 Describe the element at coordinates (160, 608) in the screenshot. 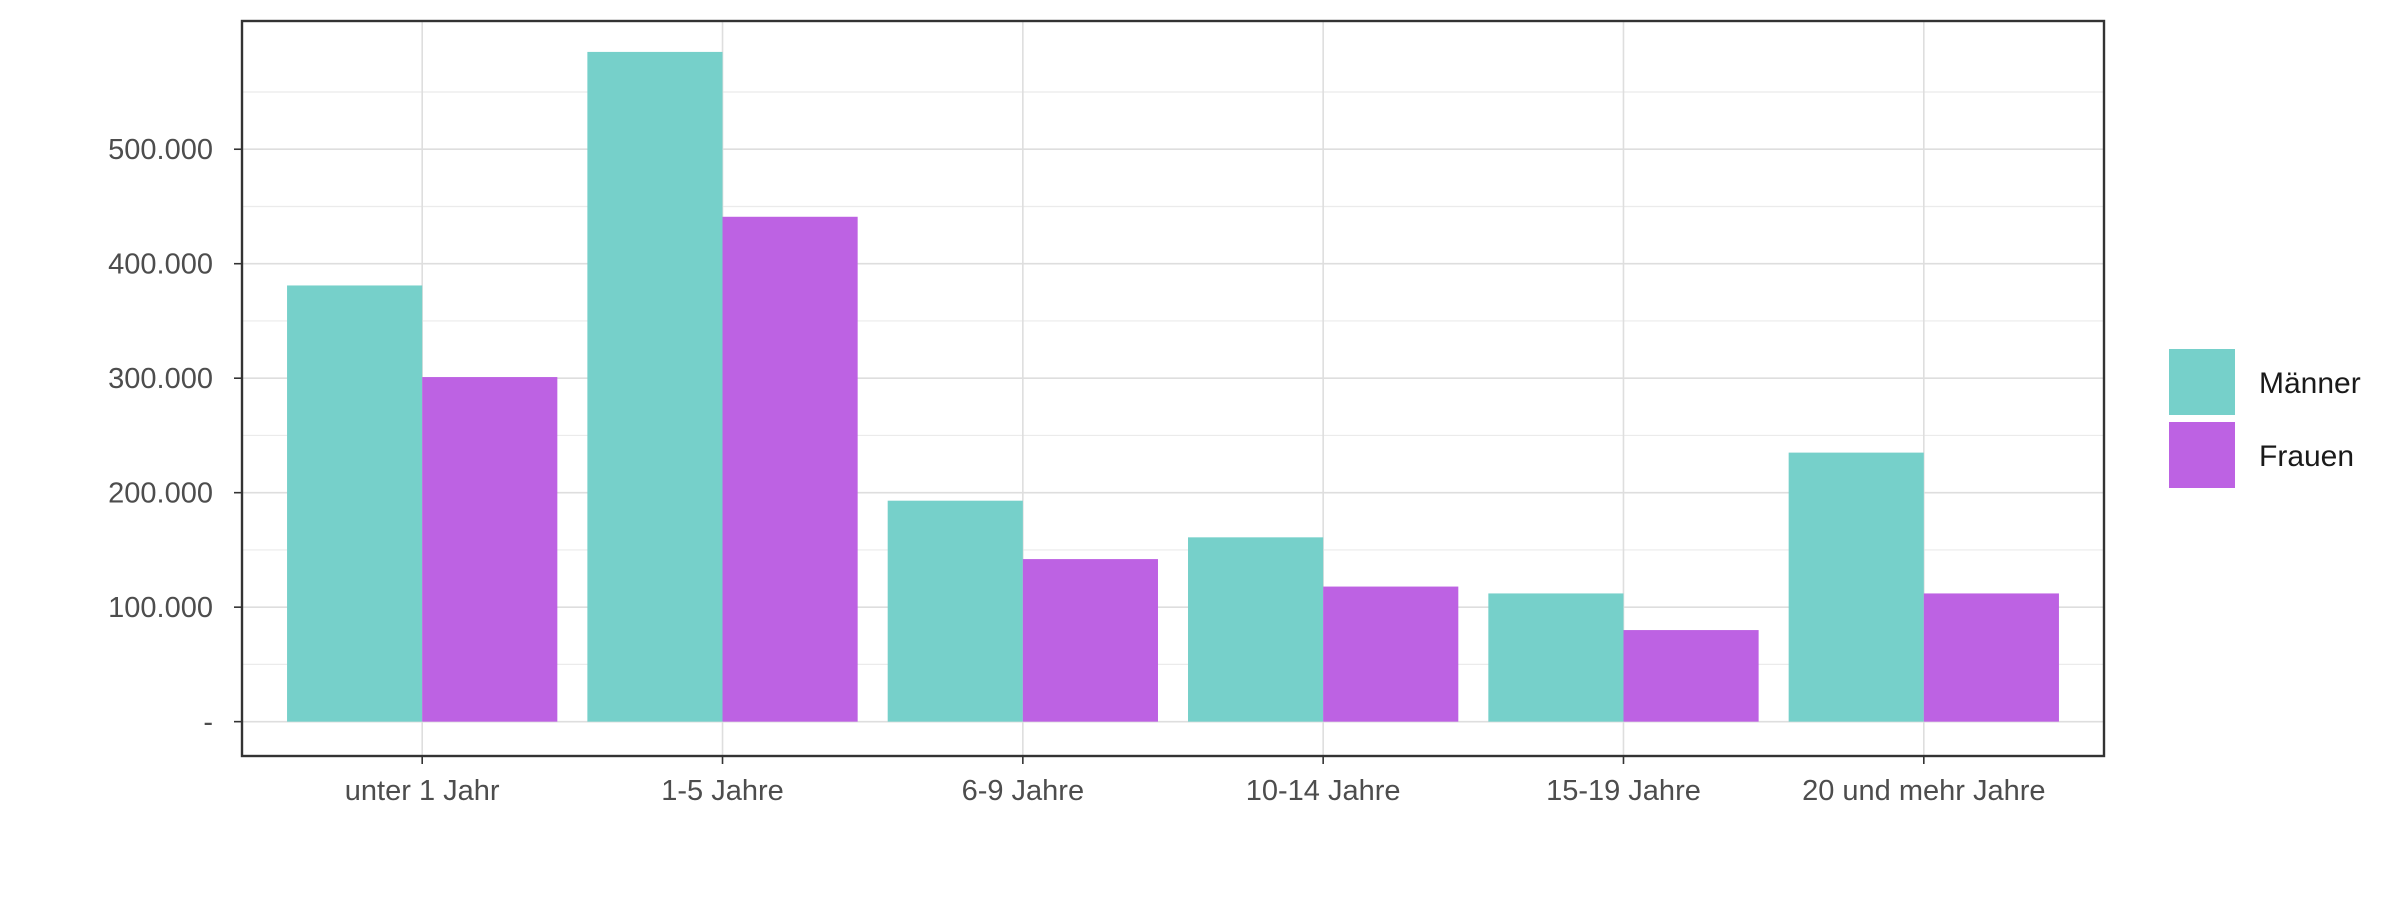

I see `y-tick-label: 100.000` at that location.